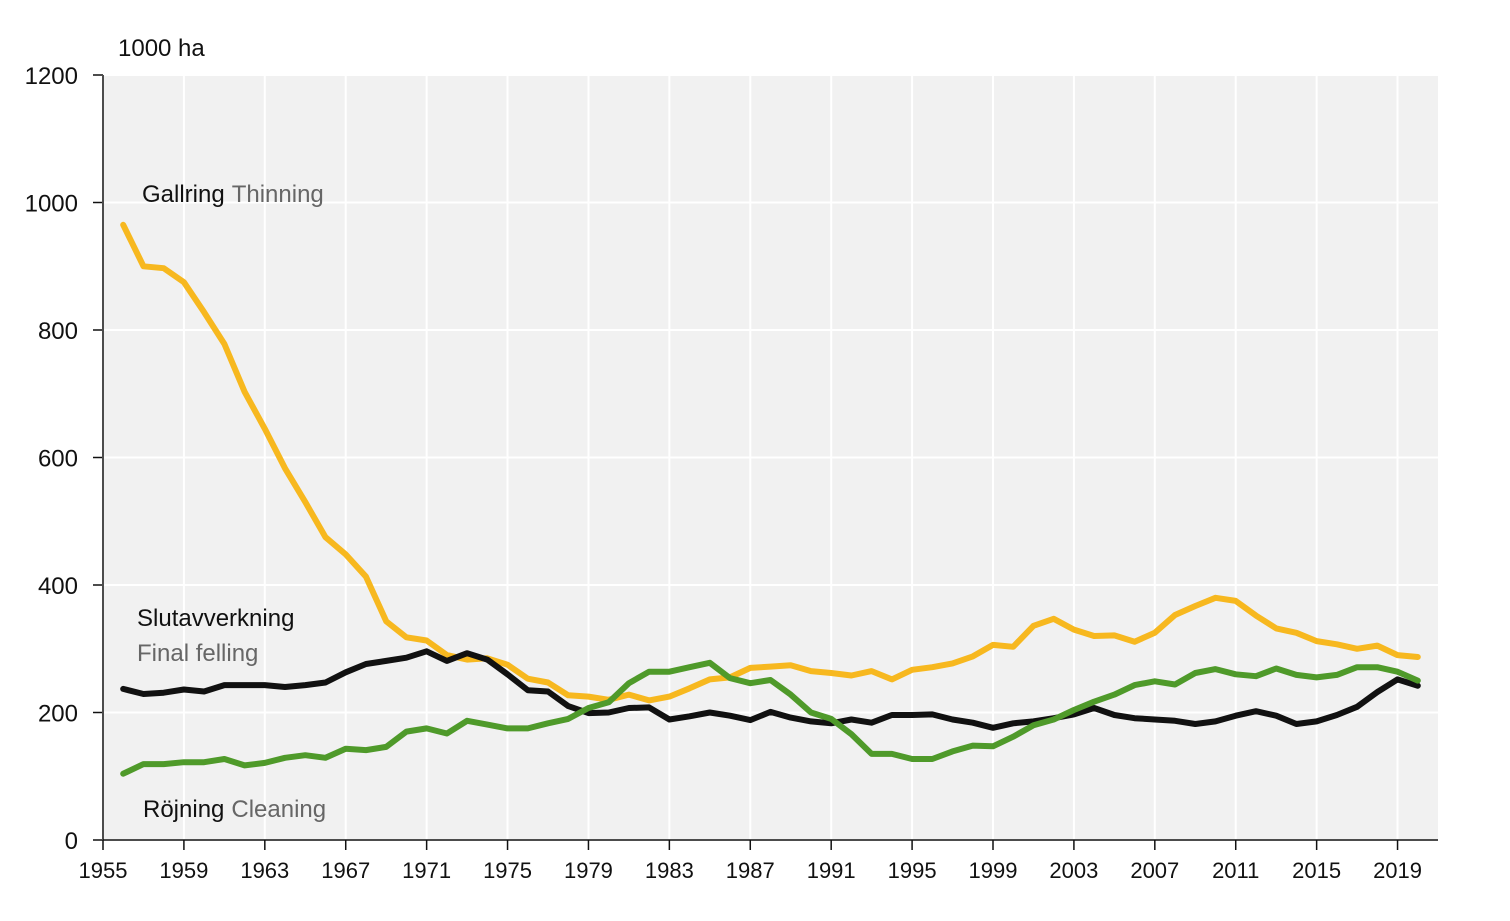  Describe the element at coordinates (1073, 870) in the screenshot. I see `x-tick-label: 2003` at that location.